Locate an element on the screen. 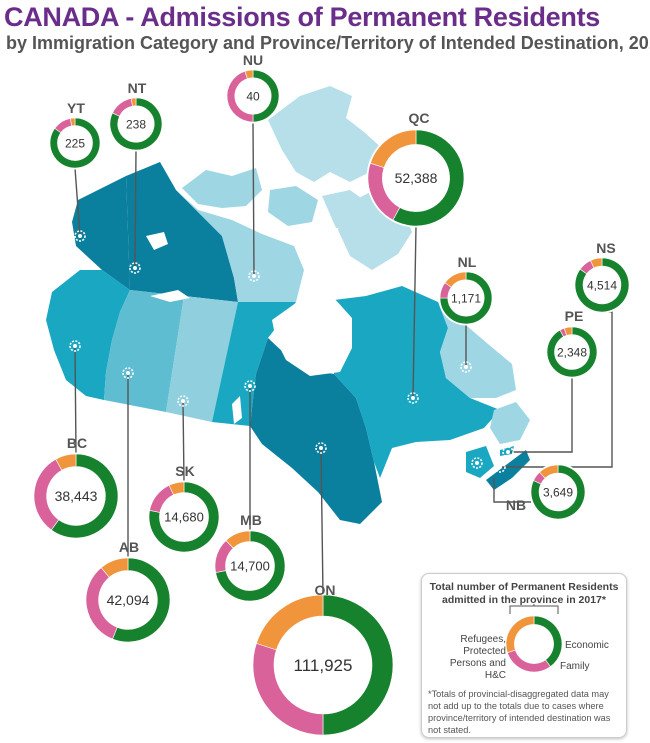  nt-slice-economic is located at coordinates (136, 124).